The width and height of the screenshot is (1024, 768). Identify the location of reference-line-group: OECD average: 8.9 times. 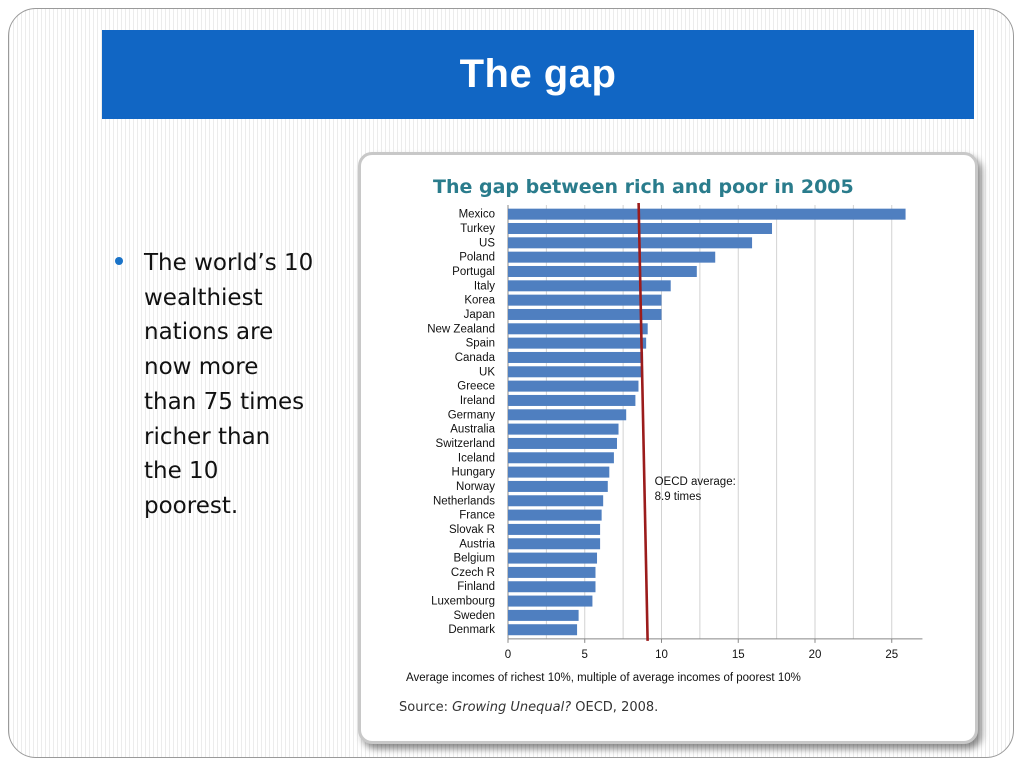
(686, 421).